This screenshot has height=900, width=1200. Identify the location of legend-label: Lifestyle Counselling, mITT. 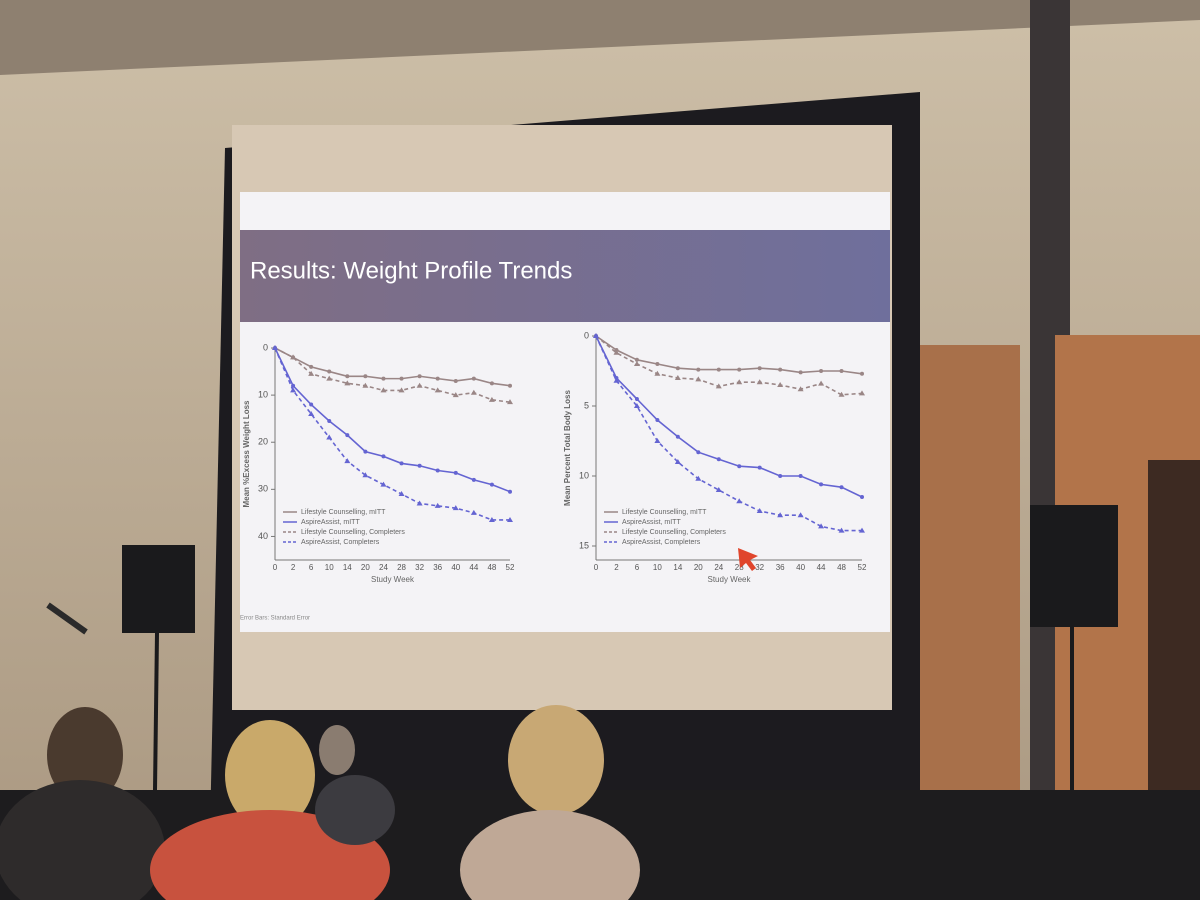
(664, 512).